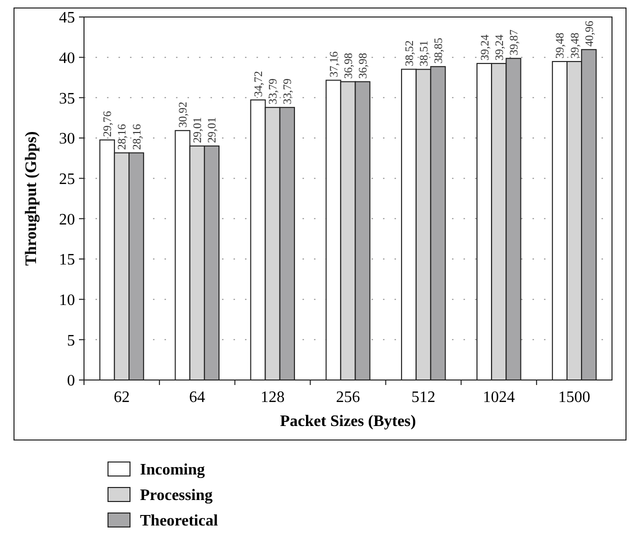  I want to click on y-tick-label: 40, so click(67, 58).